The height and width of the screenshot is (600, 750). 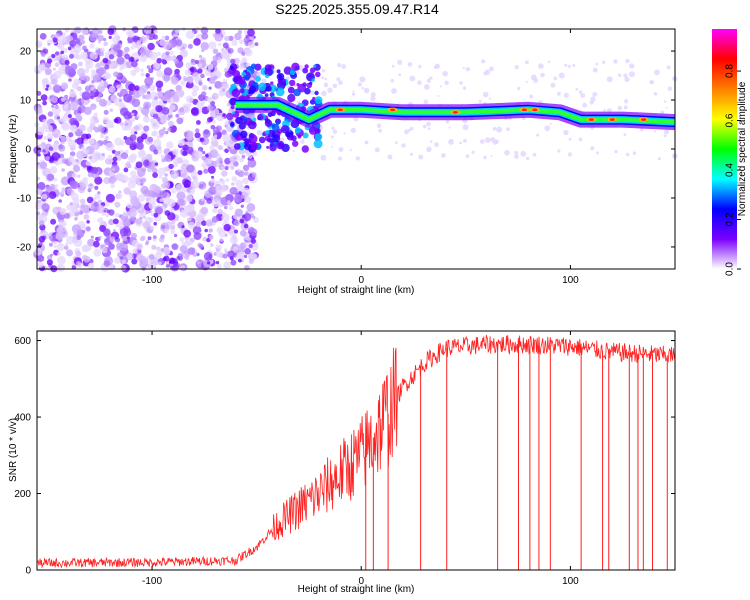 I want to click on x-tick-label: -100, so click(x=152, y=280).